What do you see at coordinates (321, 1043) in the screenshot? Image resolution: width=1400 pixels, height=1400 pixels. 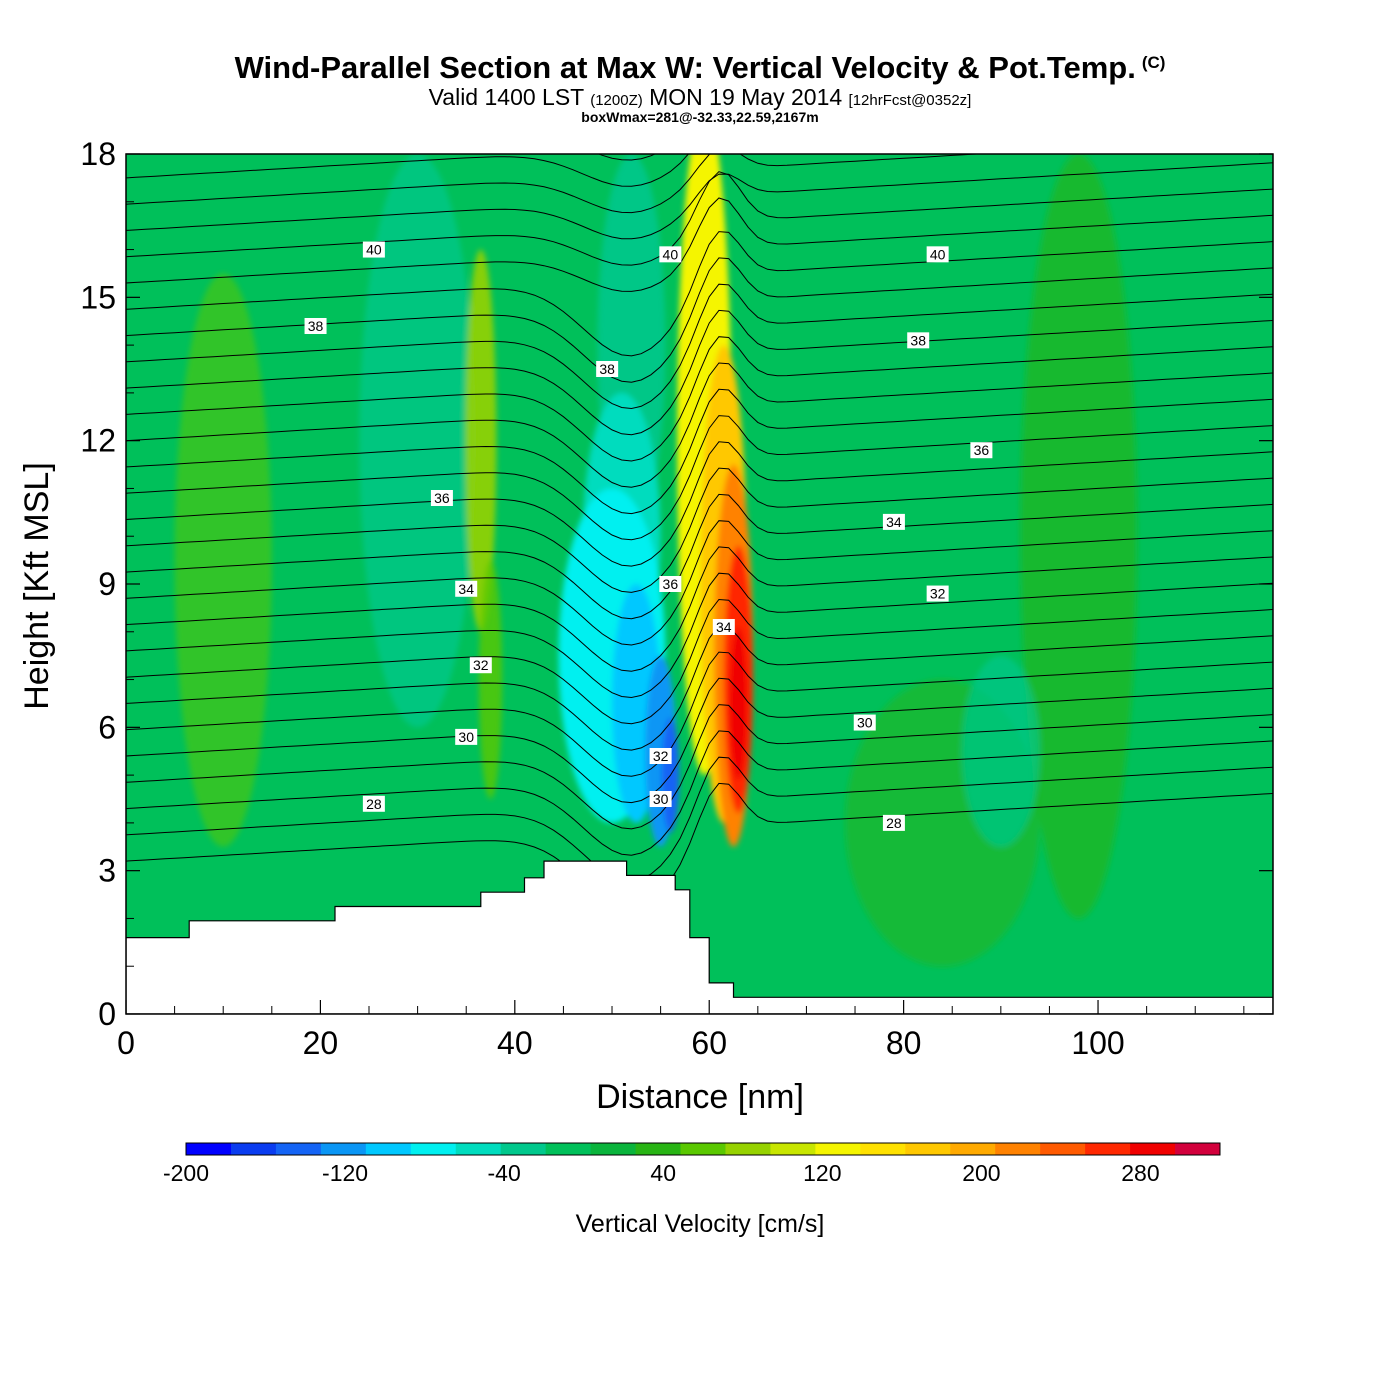 I see `x-tick-label: 20` at bounding box center [321, 1043].